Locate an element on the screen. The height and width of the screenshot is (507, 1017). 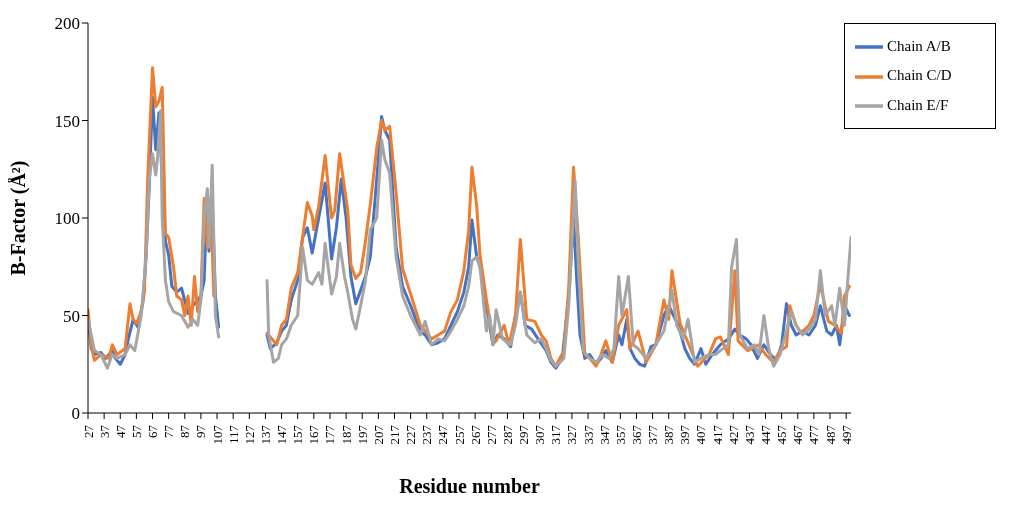
x-tick-label: 257 is located at coordinates (459, 434).